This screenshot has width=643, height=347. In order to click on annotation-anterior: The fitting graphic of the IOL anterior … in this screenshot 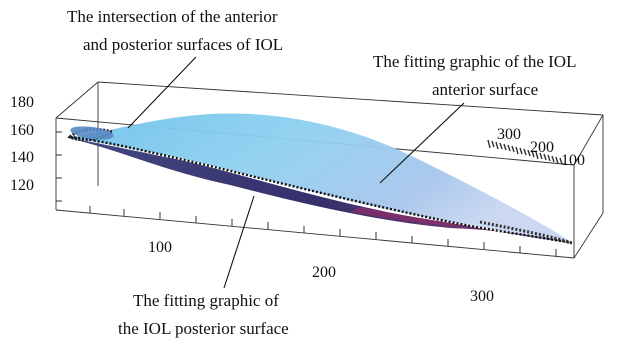, I will do `click(474, 75)`.